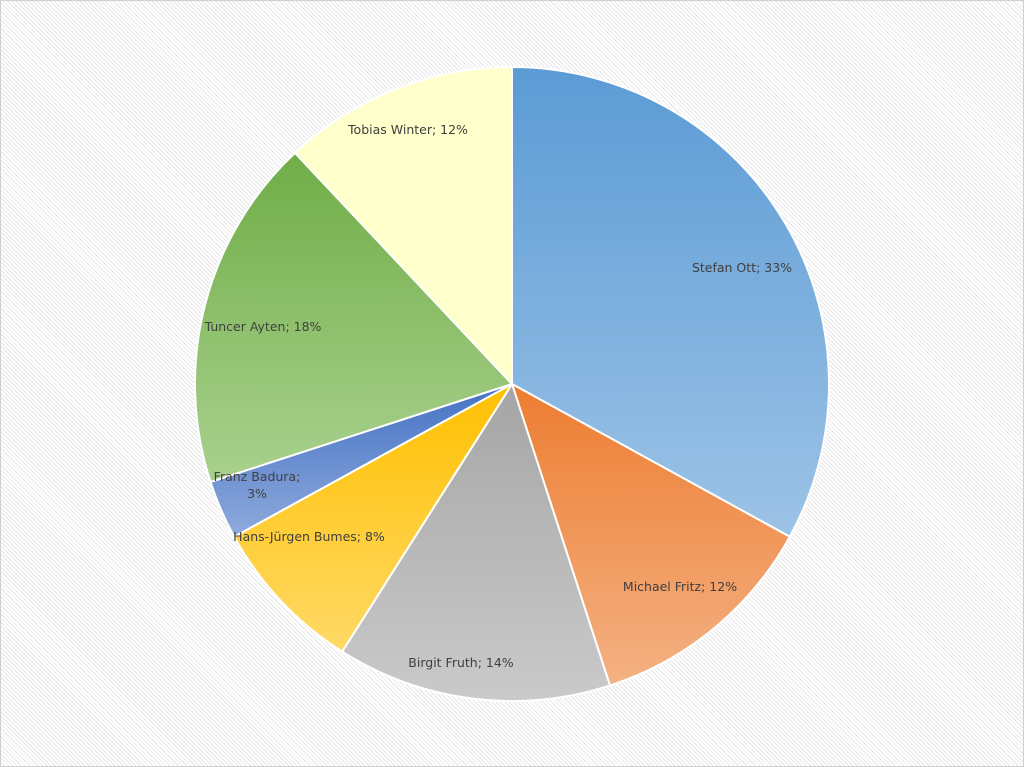 The height and width of the screenshot is (767, 1024). Describe the element at coordinates (263, 326) in the screenshot. I see `data-label: Tuncer Ayten; 18%` at that location.